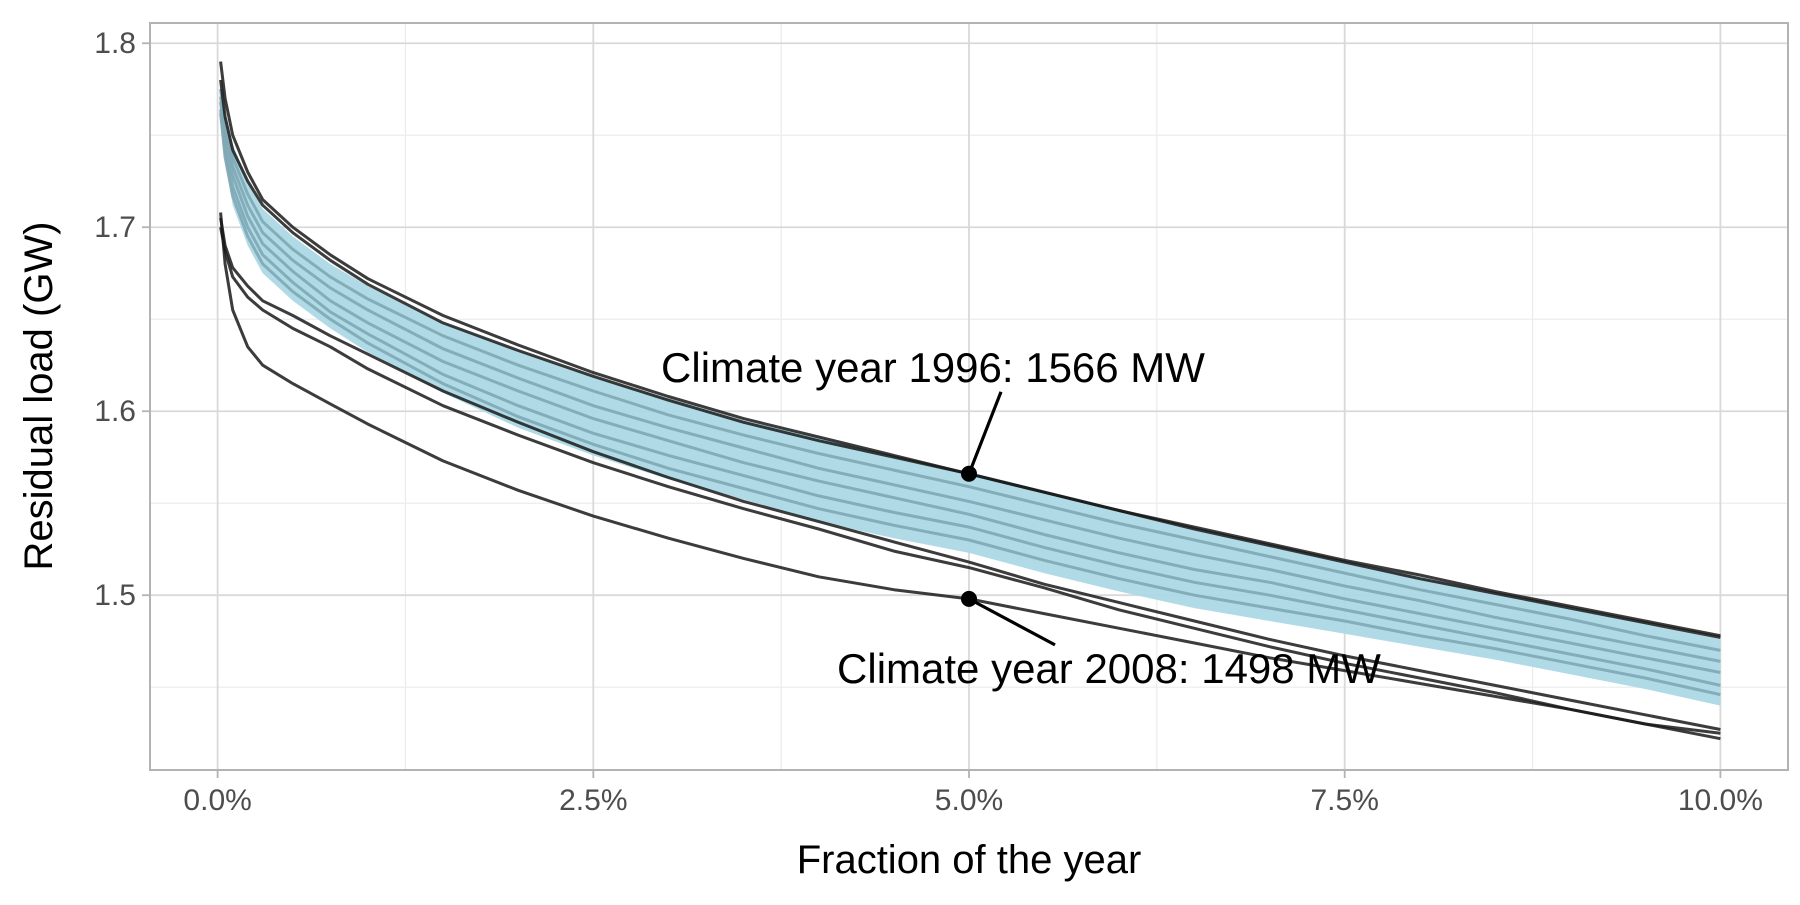 The image size is (1800, 905). What do you see at coordinates (115, 595) in the screenshot?
I see `y-tick-label: 1.5` at bounding box center [115, 595].